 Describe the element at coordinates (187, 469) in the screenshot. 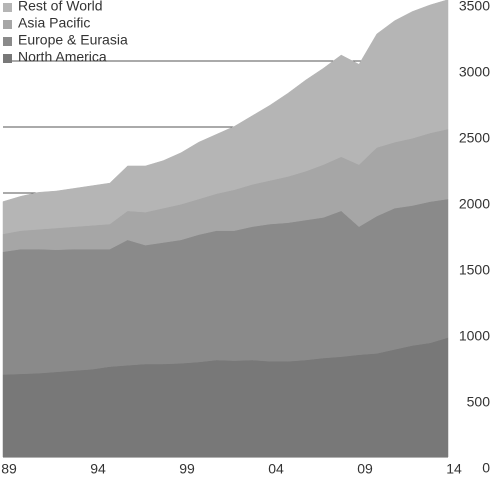

I see `x-tick-label: 99` at that location.